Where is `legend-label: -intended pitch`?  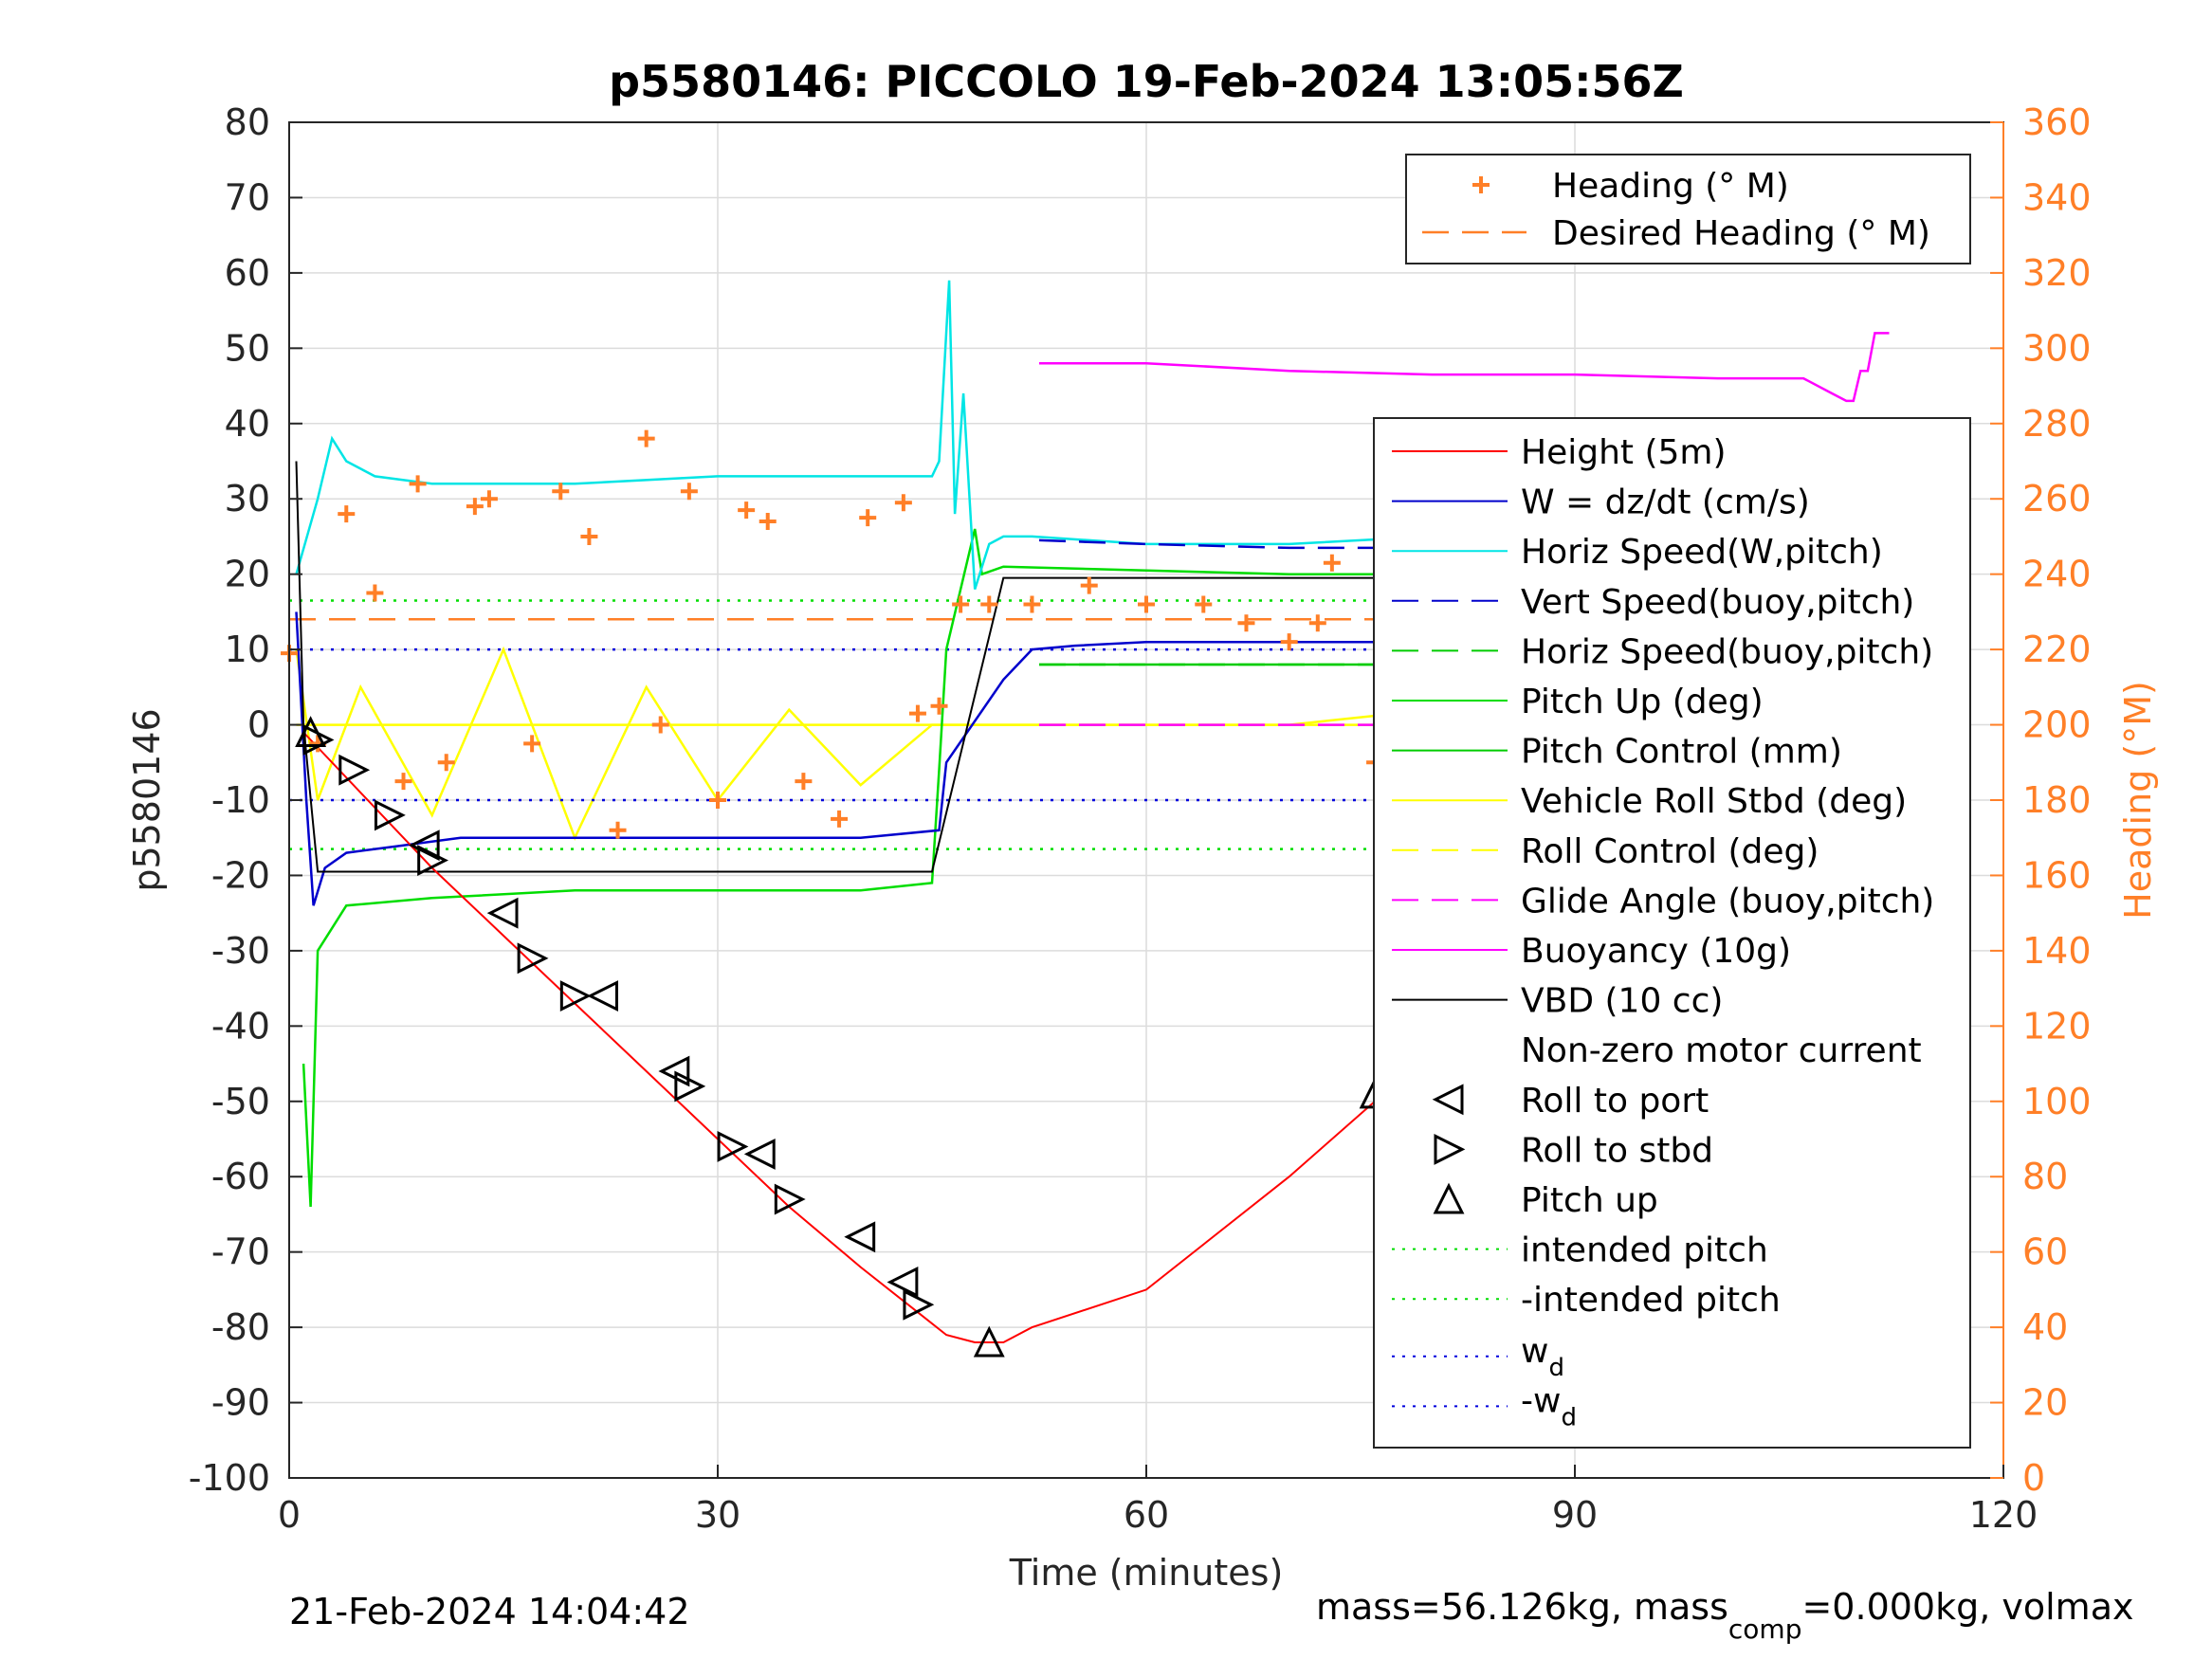 legend-label: -intended pitch is located at coordinates (1651, 1300).